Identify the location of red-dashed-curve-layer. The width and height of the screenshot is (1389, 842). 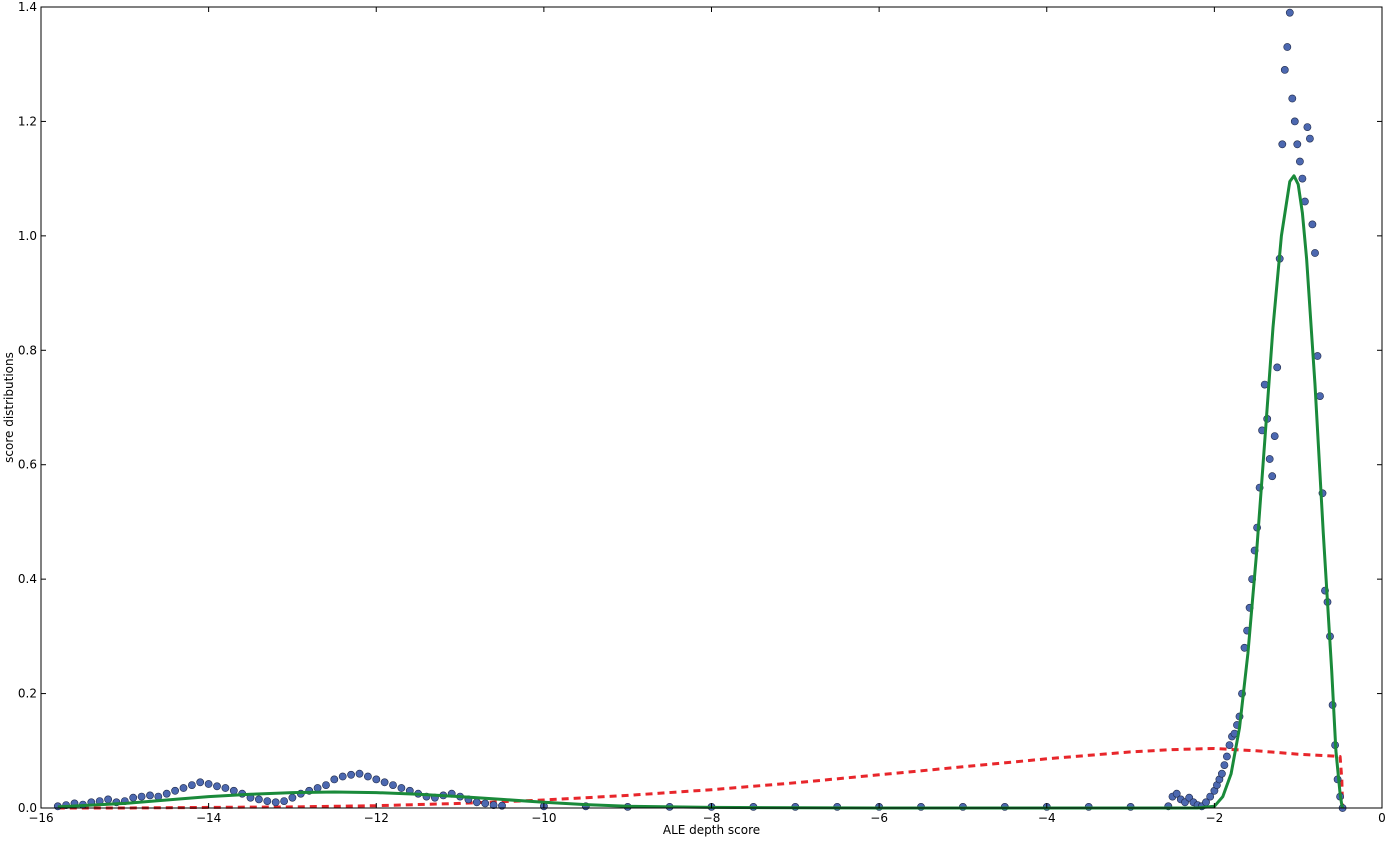
(701, 778).